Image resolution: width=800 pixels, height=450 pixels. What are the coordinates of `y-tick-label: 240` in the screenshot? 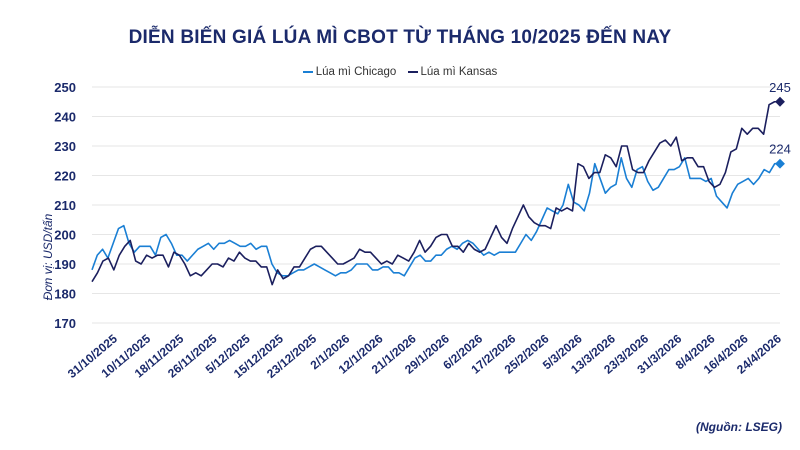 It's located at (65, 117).